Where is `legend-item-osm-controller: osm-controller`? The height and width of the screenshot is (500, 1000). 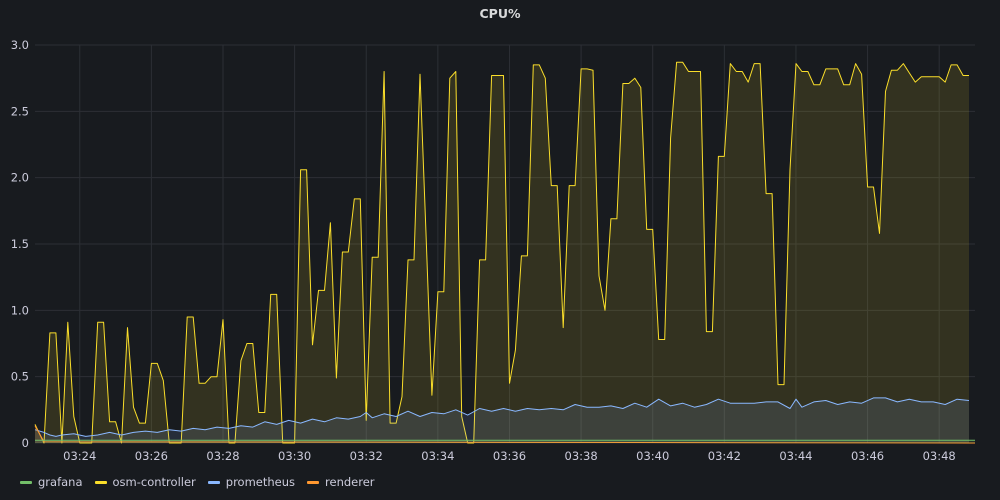 legend-item-osm-controller: osm-controller is located at coordinates (145, 482).